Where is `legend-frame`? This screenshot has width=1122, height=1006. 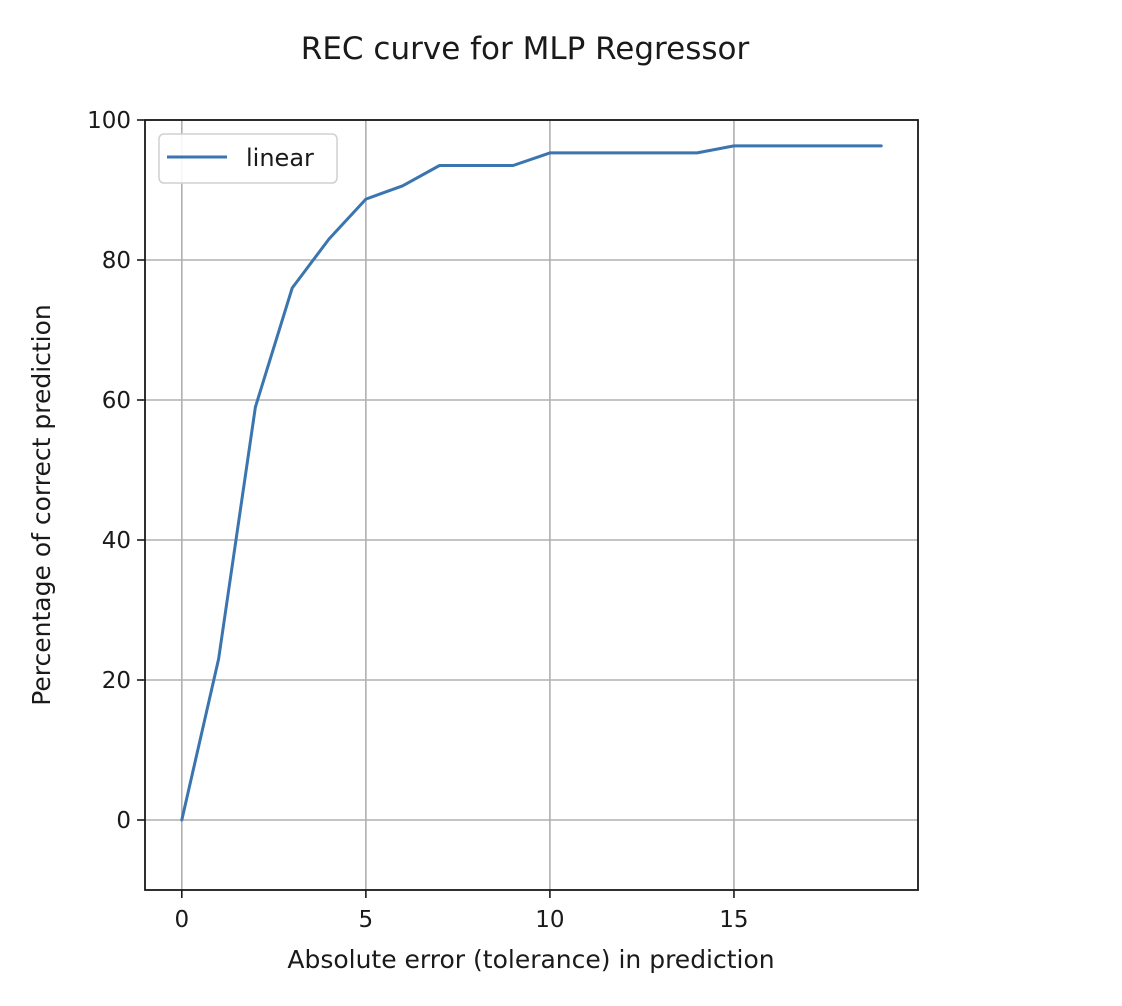 legend-frame is located at coordinates (248, 158).